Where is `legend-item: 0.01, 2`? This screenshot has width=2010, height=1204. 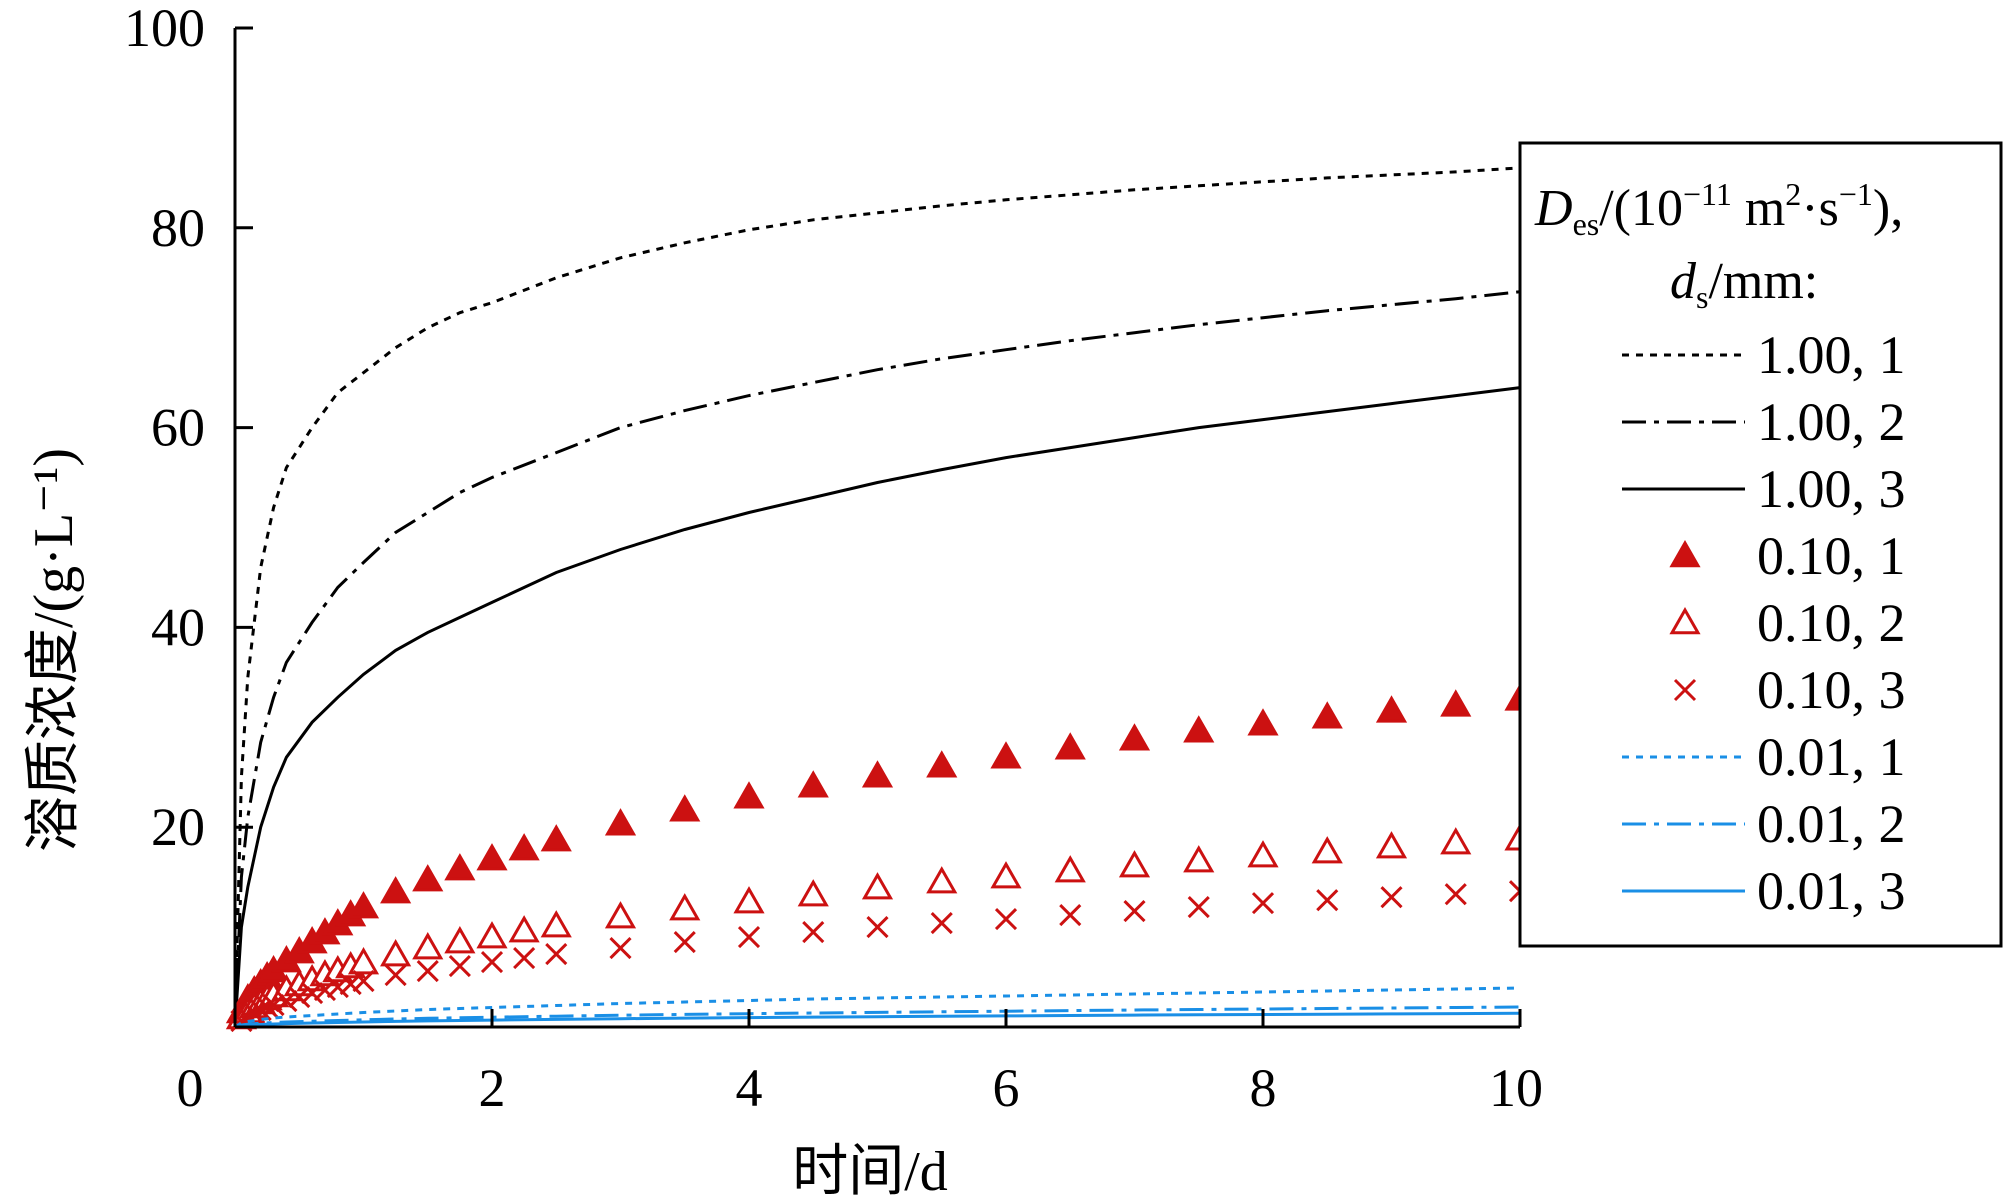 legend-item: 0.01, 2 is located at coordinates (1764, 824).